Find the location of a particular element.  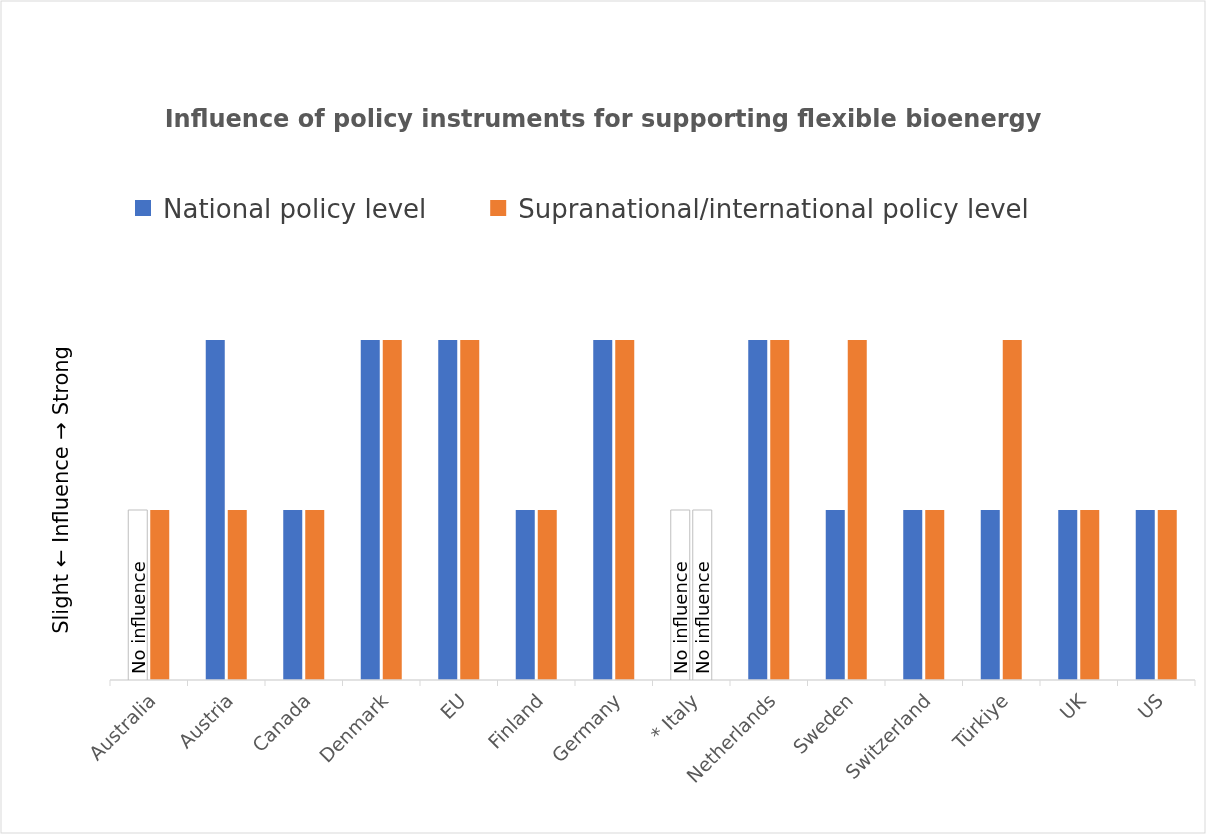

chart-title: Influence of policy instruments for supporting flexible bioenergy is located at coordinates (603, 119).